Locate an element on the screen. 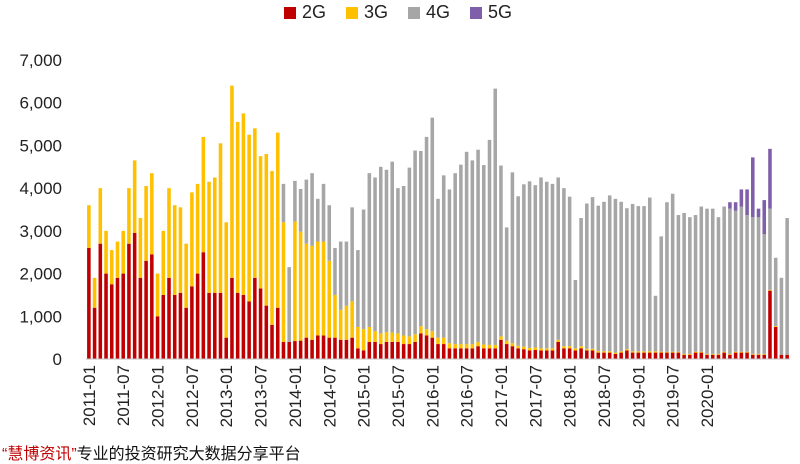 This screenshot has width=800, height=464. y-tick-label: 3,000 is located at coordinates (40, 231).